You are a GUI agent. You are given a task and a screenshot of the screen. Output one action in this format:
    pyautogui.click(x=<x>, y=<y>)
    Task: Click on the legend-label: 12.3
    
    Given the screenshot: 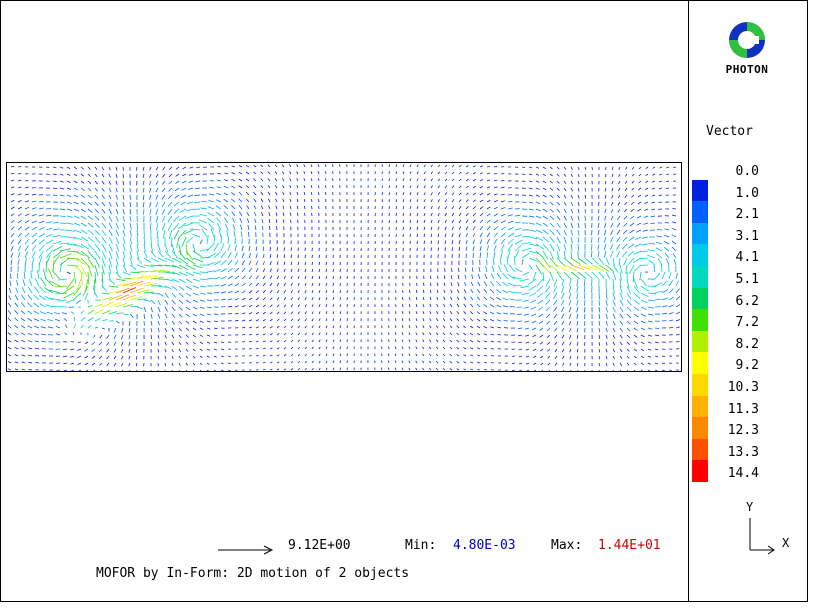 What is the action you would take?
    pyautogui.click(x=743, y=431)
    